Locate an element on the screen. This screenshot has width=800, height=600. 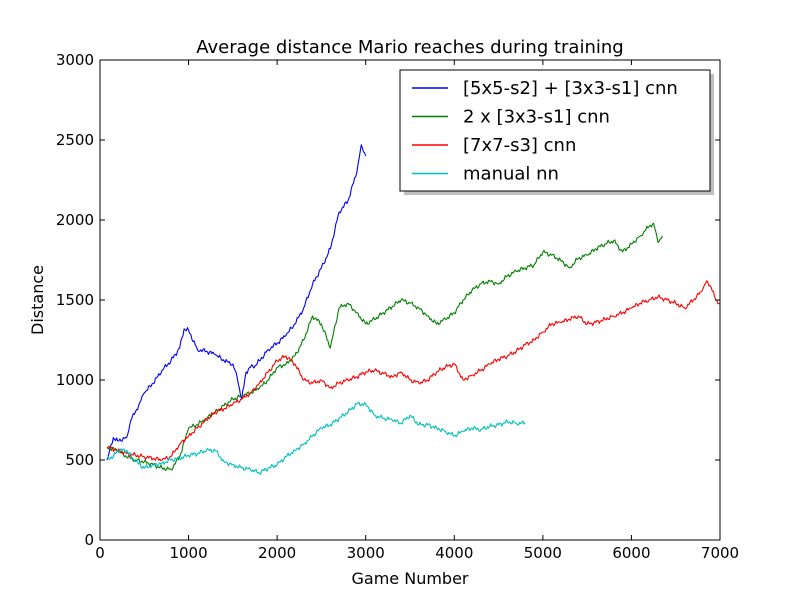
x-axis-label: Game Number is located at coordinates (410, 578).